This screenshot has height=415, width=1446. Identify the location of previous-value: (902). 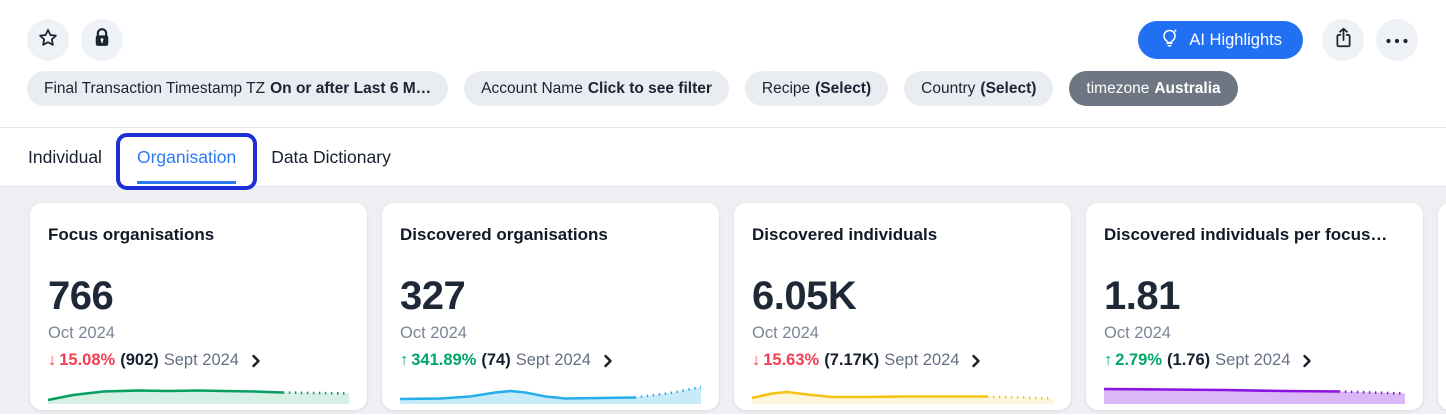
(139, 360).